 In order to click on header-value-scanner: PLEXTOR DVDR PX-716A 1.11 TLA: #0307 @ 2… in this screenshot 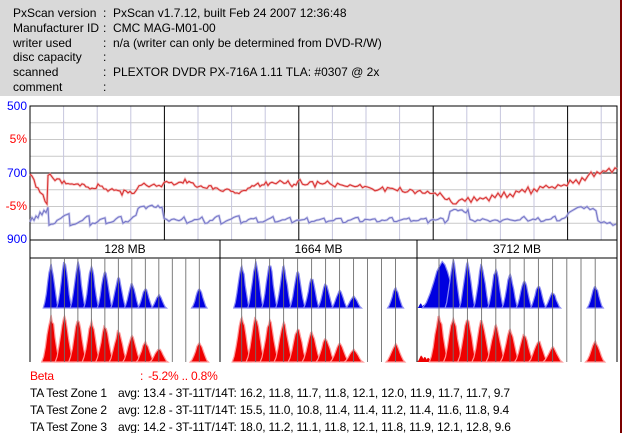, I will do `click(246, 72)`.